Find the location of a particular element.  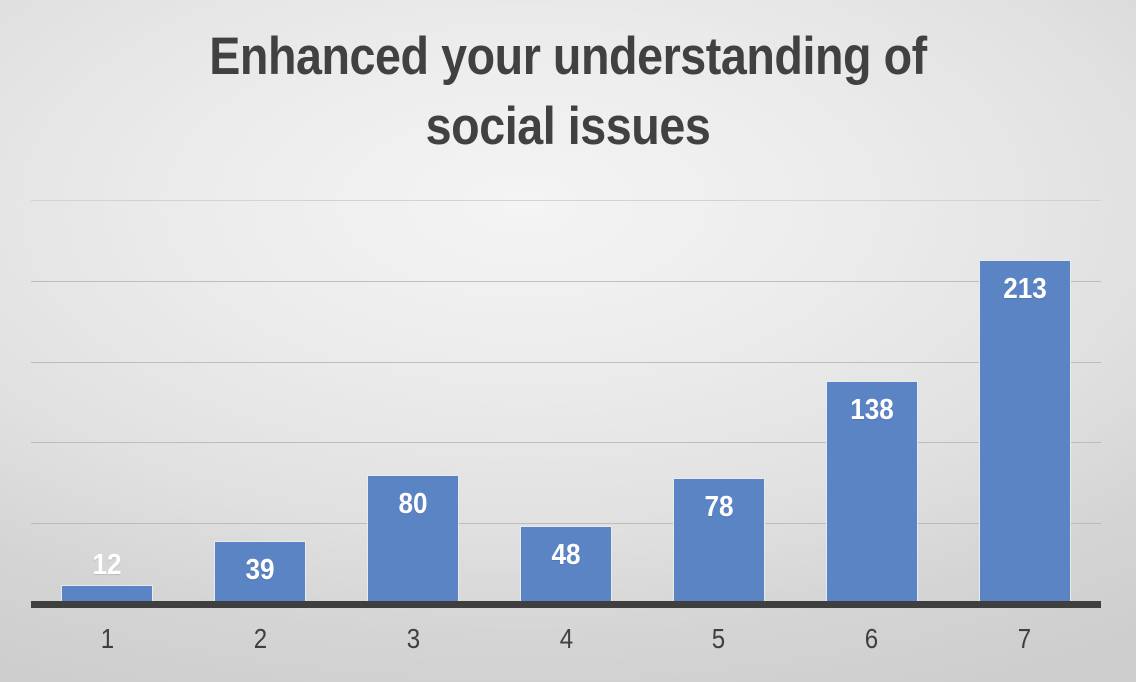

bar-slot-3: 80 is located at coordinates (413, 400).